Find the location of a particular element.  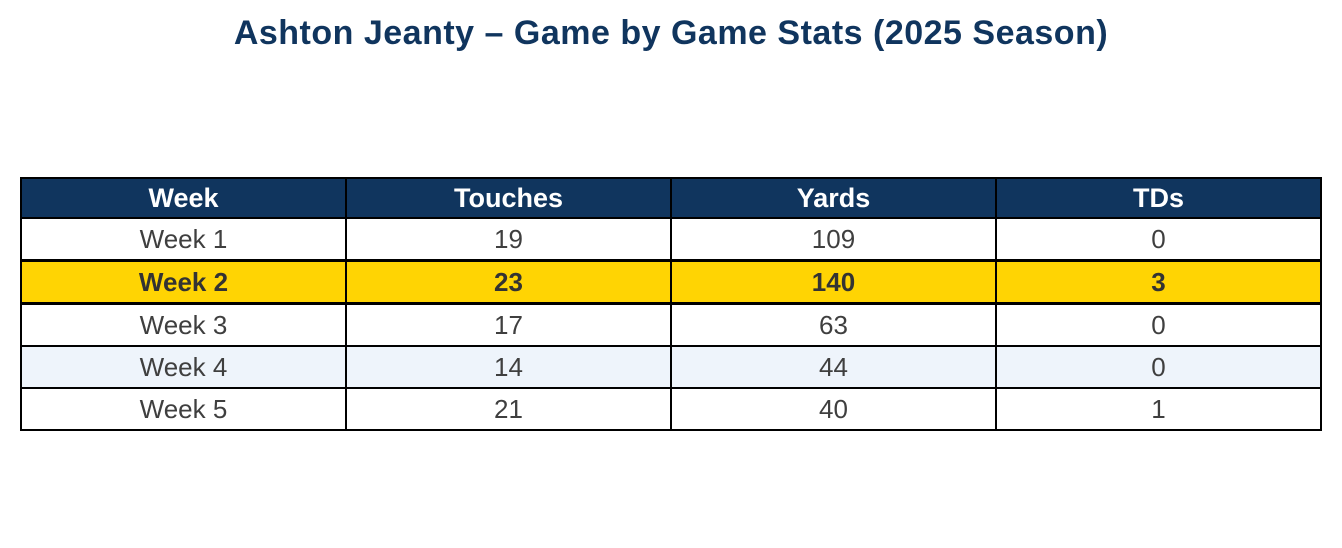

cell-tds: 1 is located at coordinates (1158, 409).